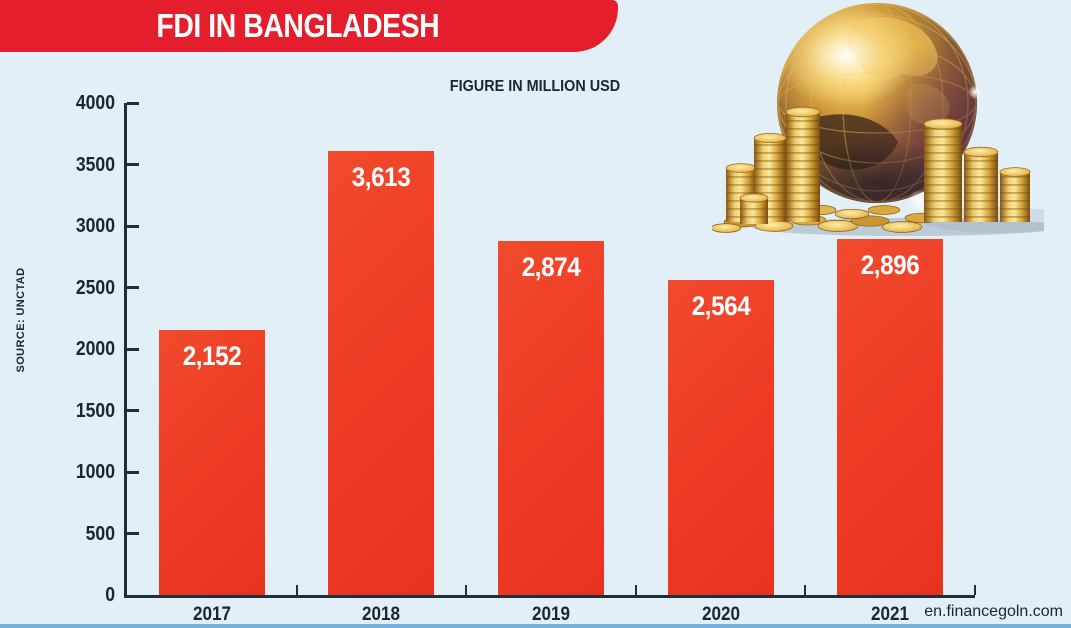 Image resolution: width=1071 pixels, height=628 pixels. What do you see at coordinates (95, 226) in the screenshot?
I see `y-tick-label-3000: 3000` at bounding box center [95, 226].